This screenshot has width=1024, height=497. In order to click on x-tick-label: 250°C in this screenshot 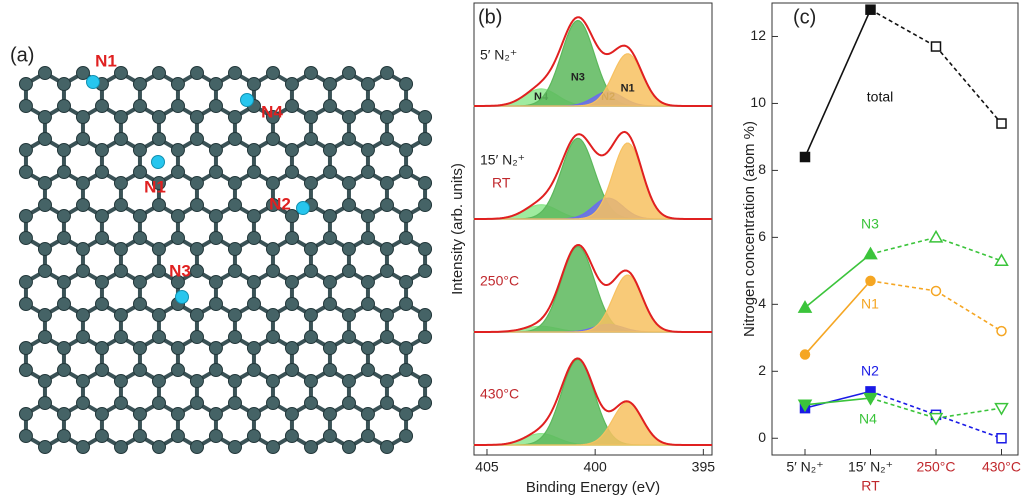, I will do `click(935, 467)`.